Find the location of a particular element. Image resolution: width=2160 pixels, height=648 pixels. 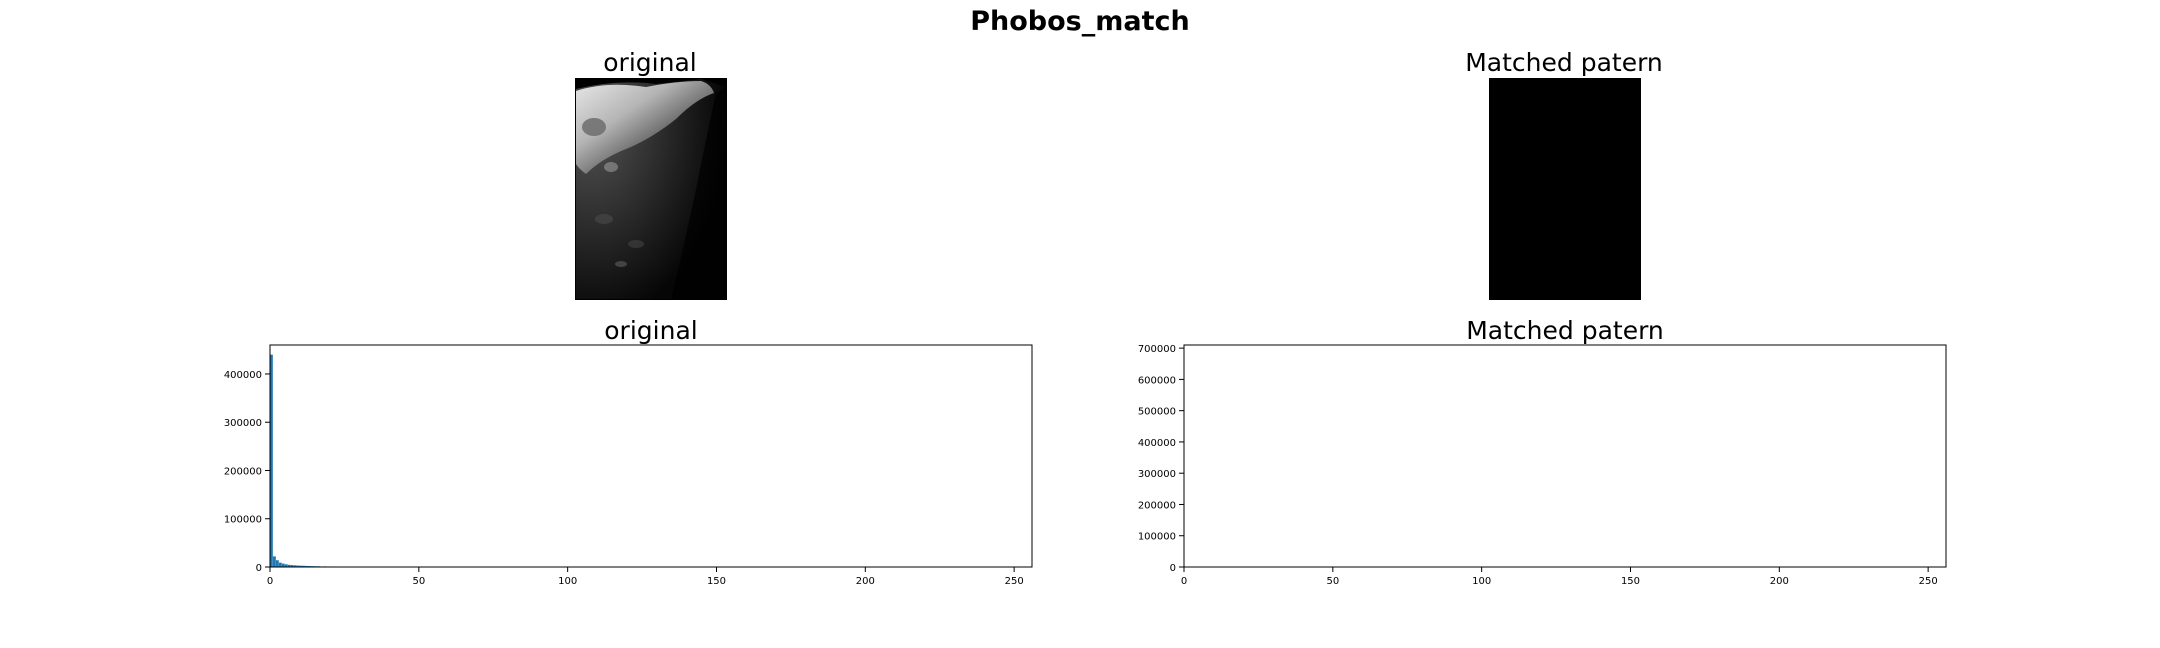

phobos-image-rendering is located at coordinates (651, 189).